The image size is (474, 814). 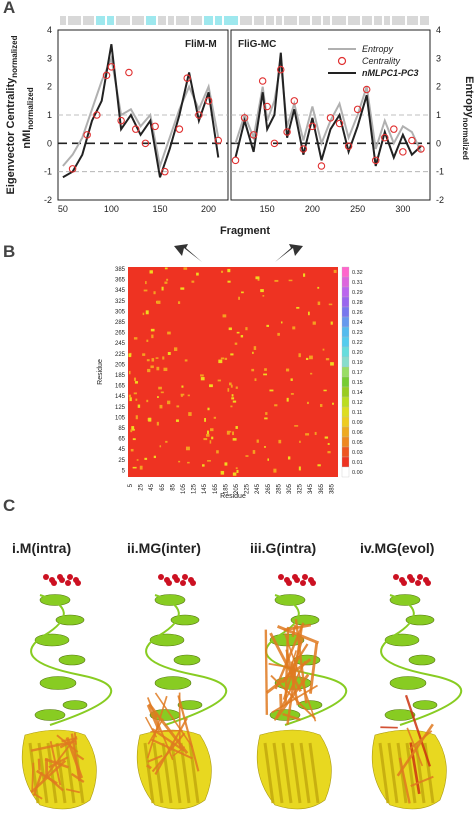 I want to click on beta-strand, so click(x=149, y=773).